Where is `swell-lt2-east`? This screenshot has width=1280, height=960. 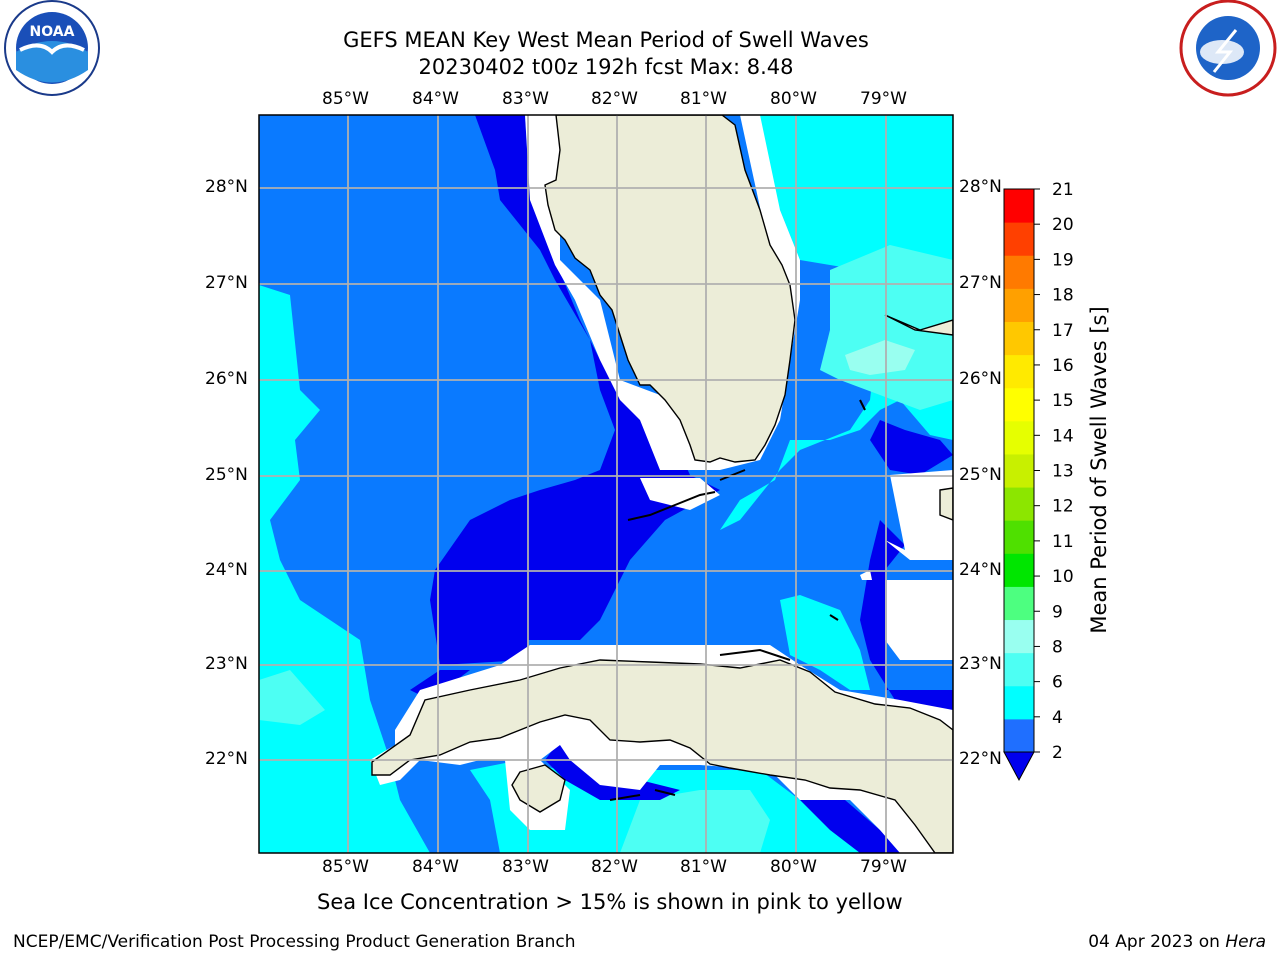
swell-lt2-east is located at coordinates (906, 640).